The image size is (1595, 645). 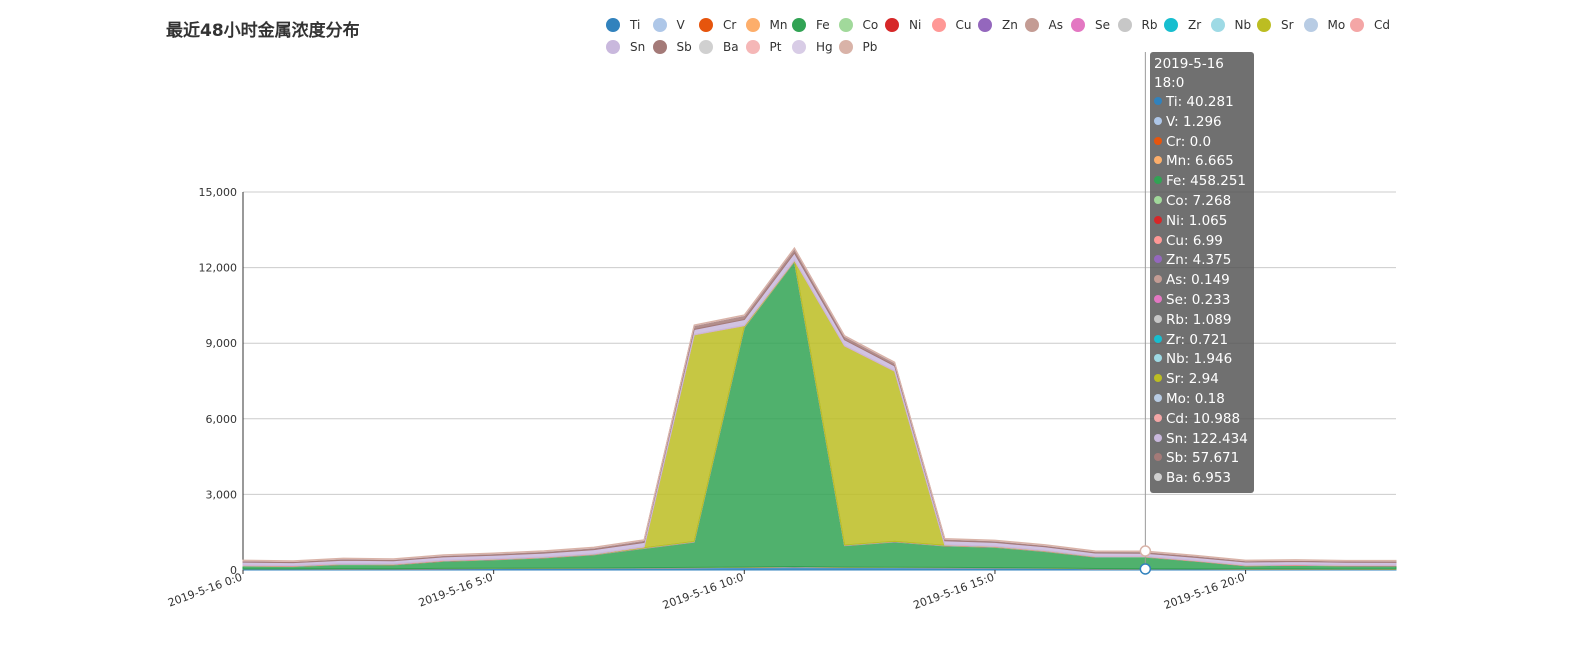 I want to click on chart-title: 最近48小时金属浓度分布, so click(x=263, y=31).